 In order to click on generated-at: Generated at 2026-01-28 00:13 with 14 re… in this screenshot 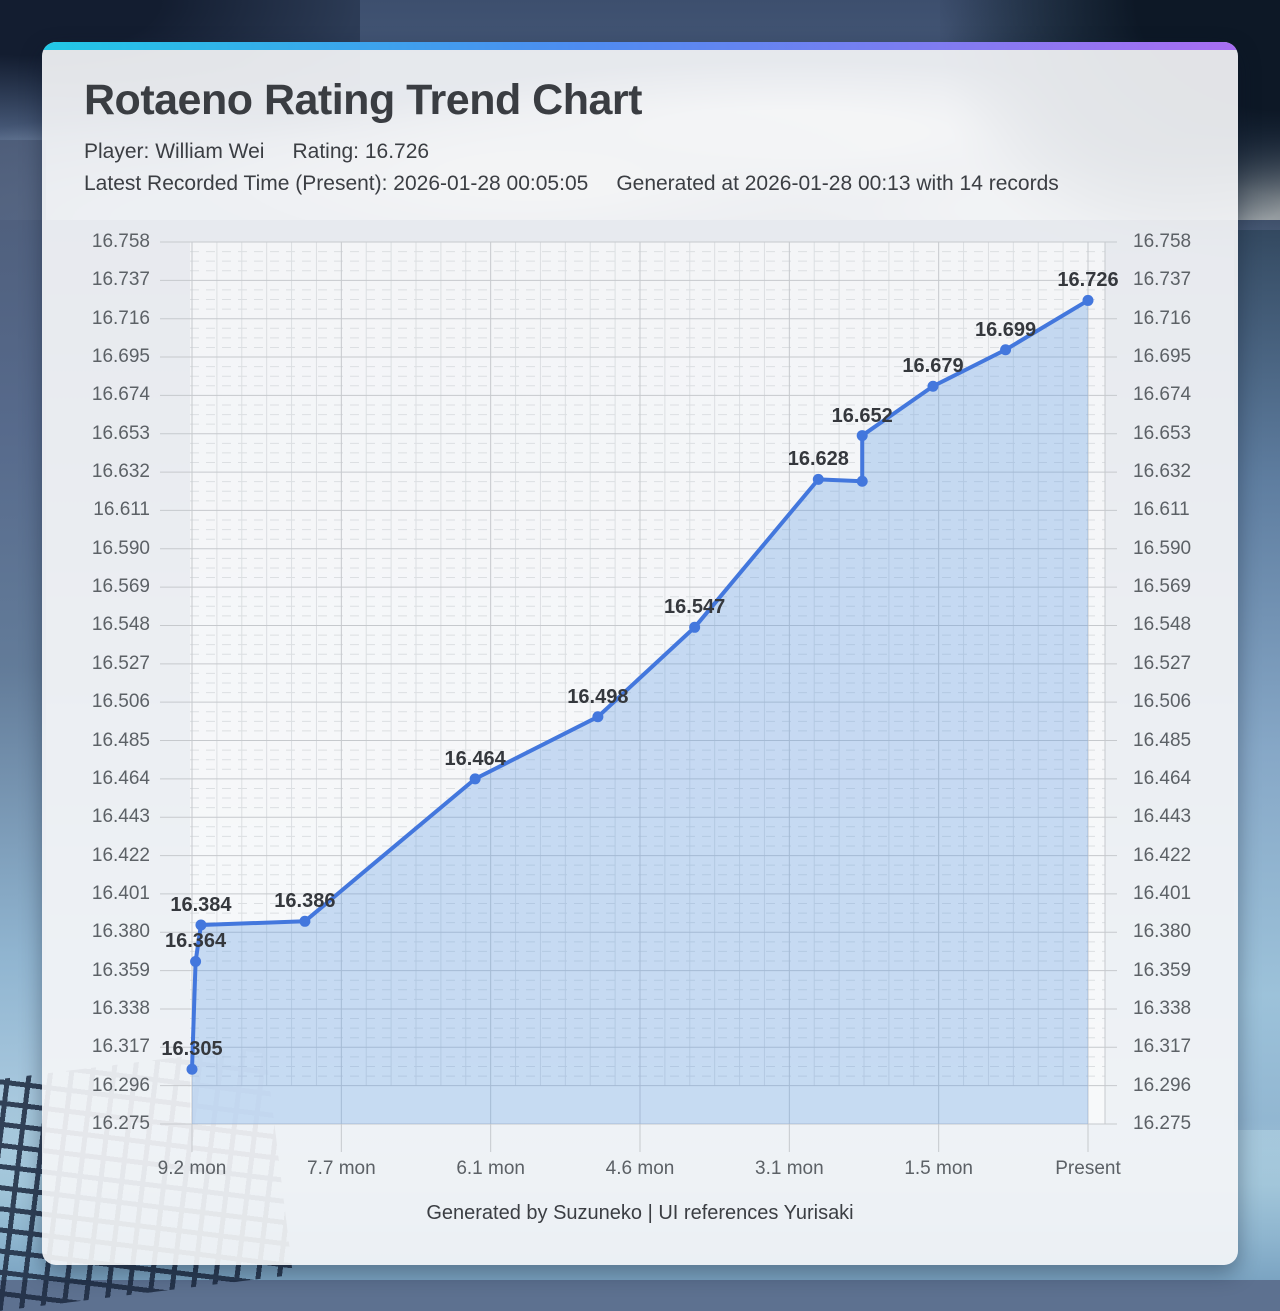, I will do `click(837, 183)`.